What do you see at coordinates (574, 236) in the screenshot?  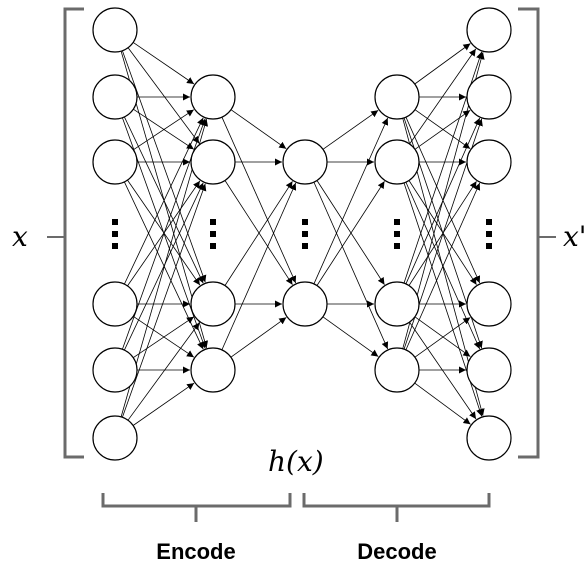 I see `output-label: x'` at bounding box center [574, 236].